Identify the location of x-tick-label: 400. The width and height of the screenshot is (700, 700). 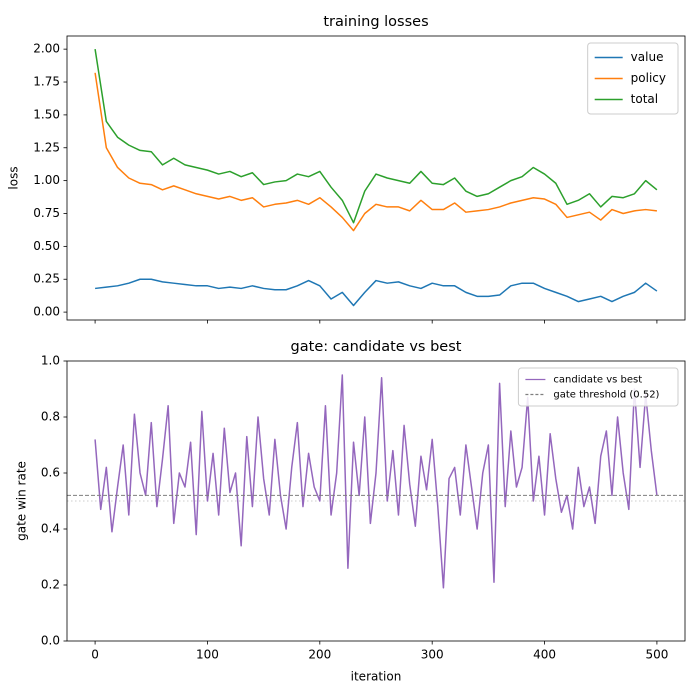
(544, 655).